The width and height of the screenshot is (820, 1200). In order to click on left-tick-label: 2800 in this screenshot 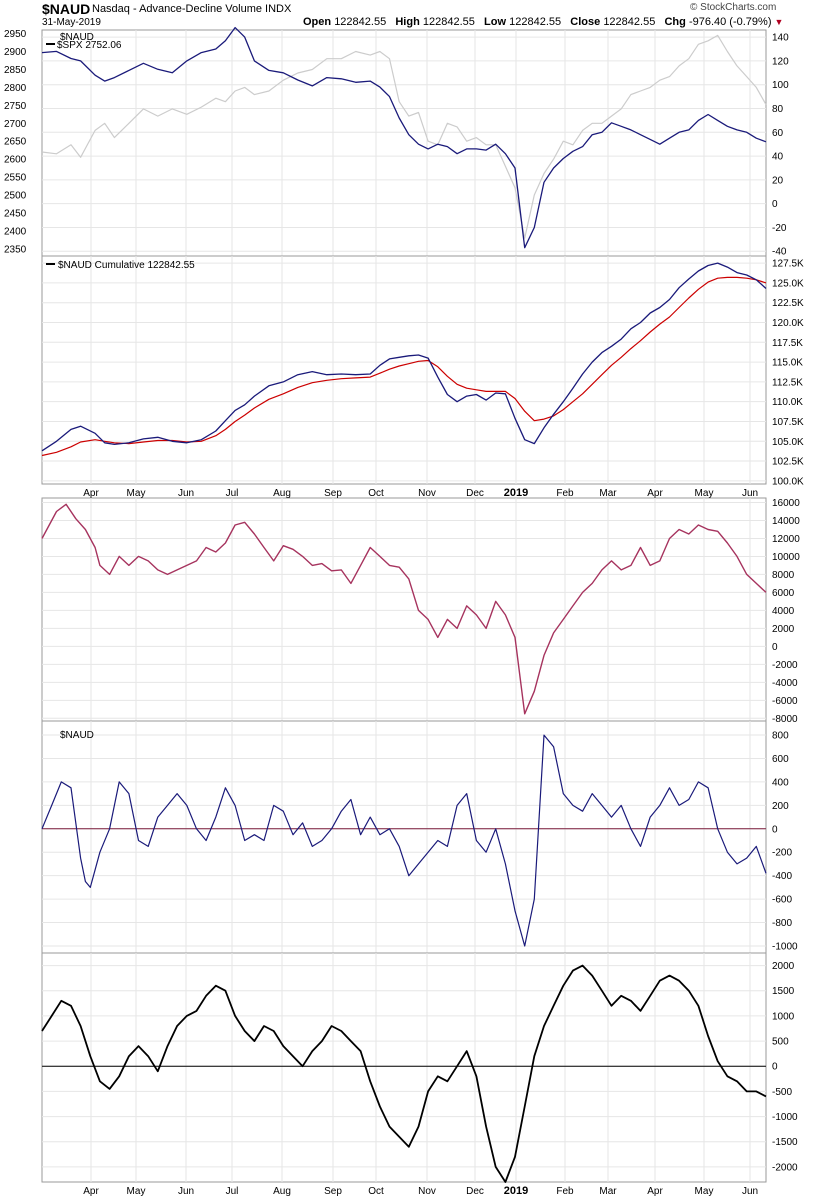, I will do `click(15, 88)`.